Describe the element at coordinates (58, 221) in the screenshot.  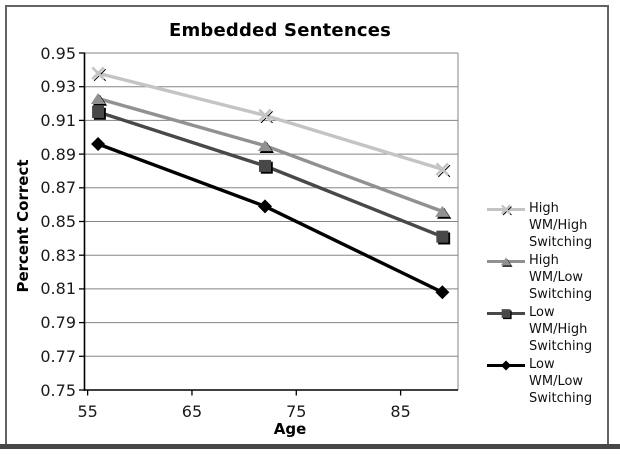
I see `y-tick-label: 0.85` at that location.